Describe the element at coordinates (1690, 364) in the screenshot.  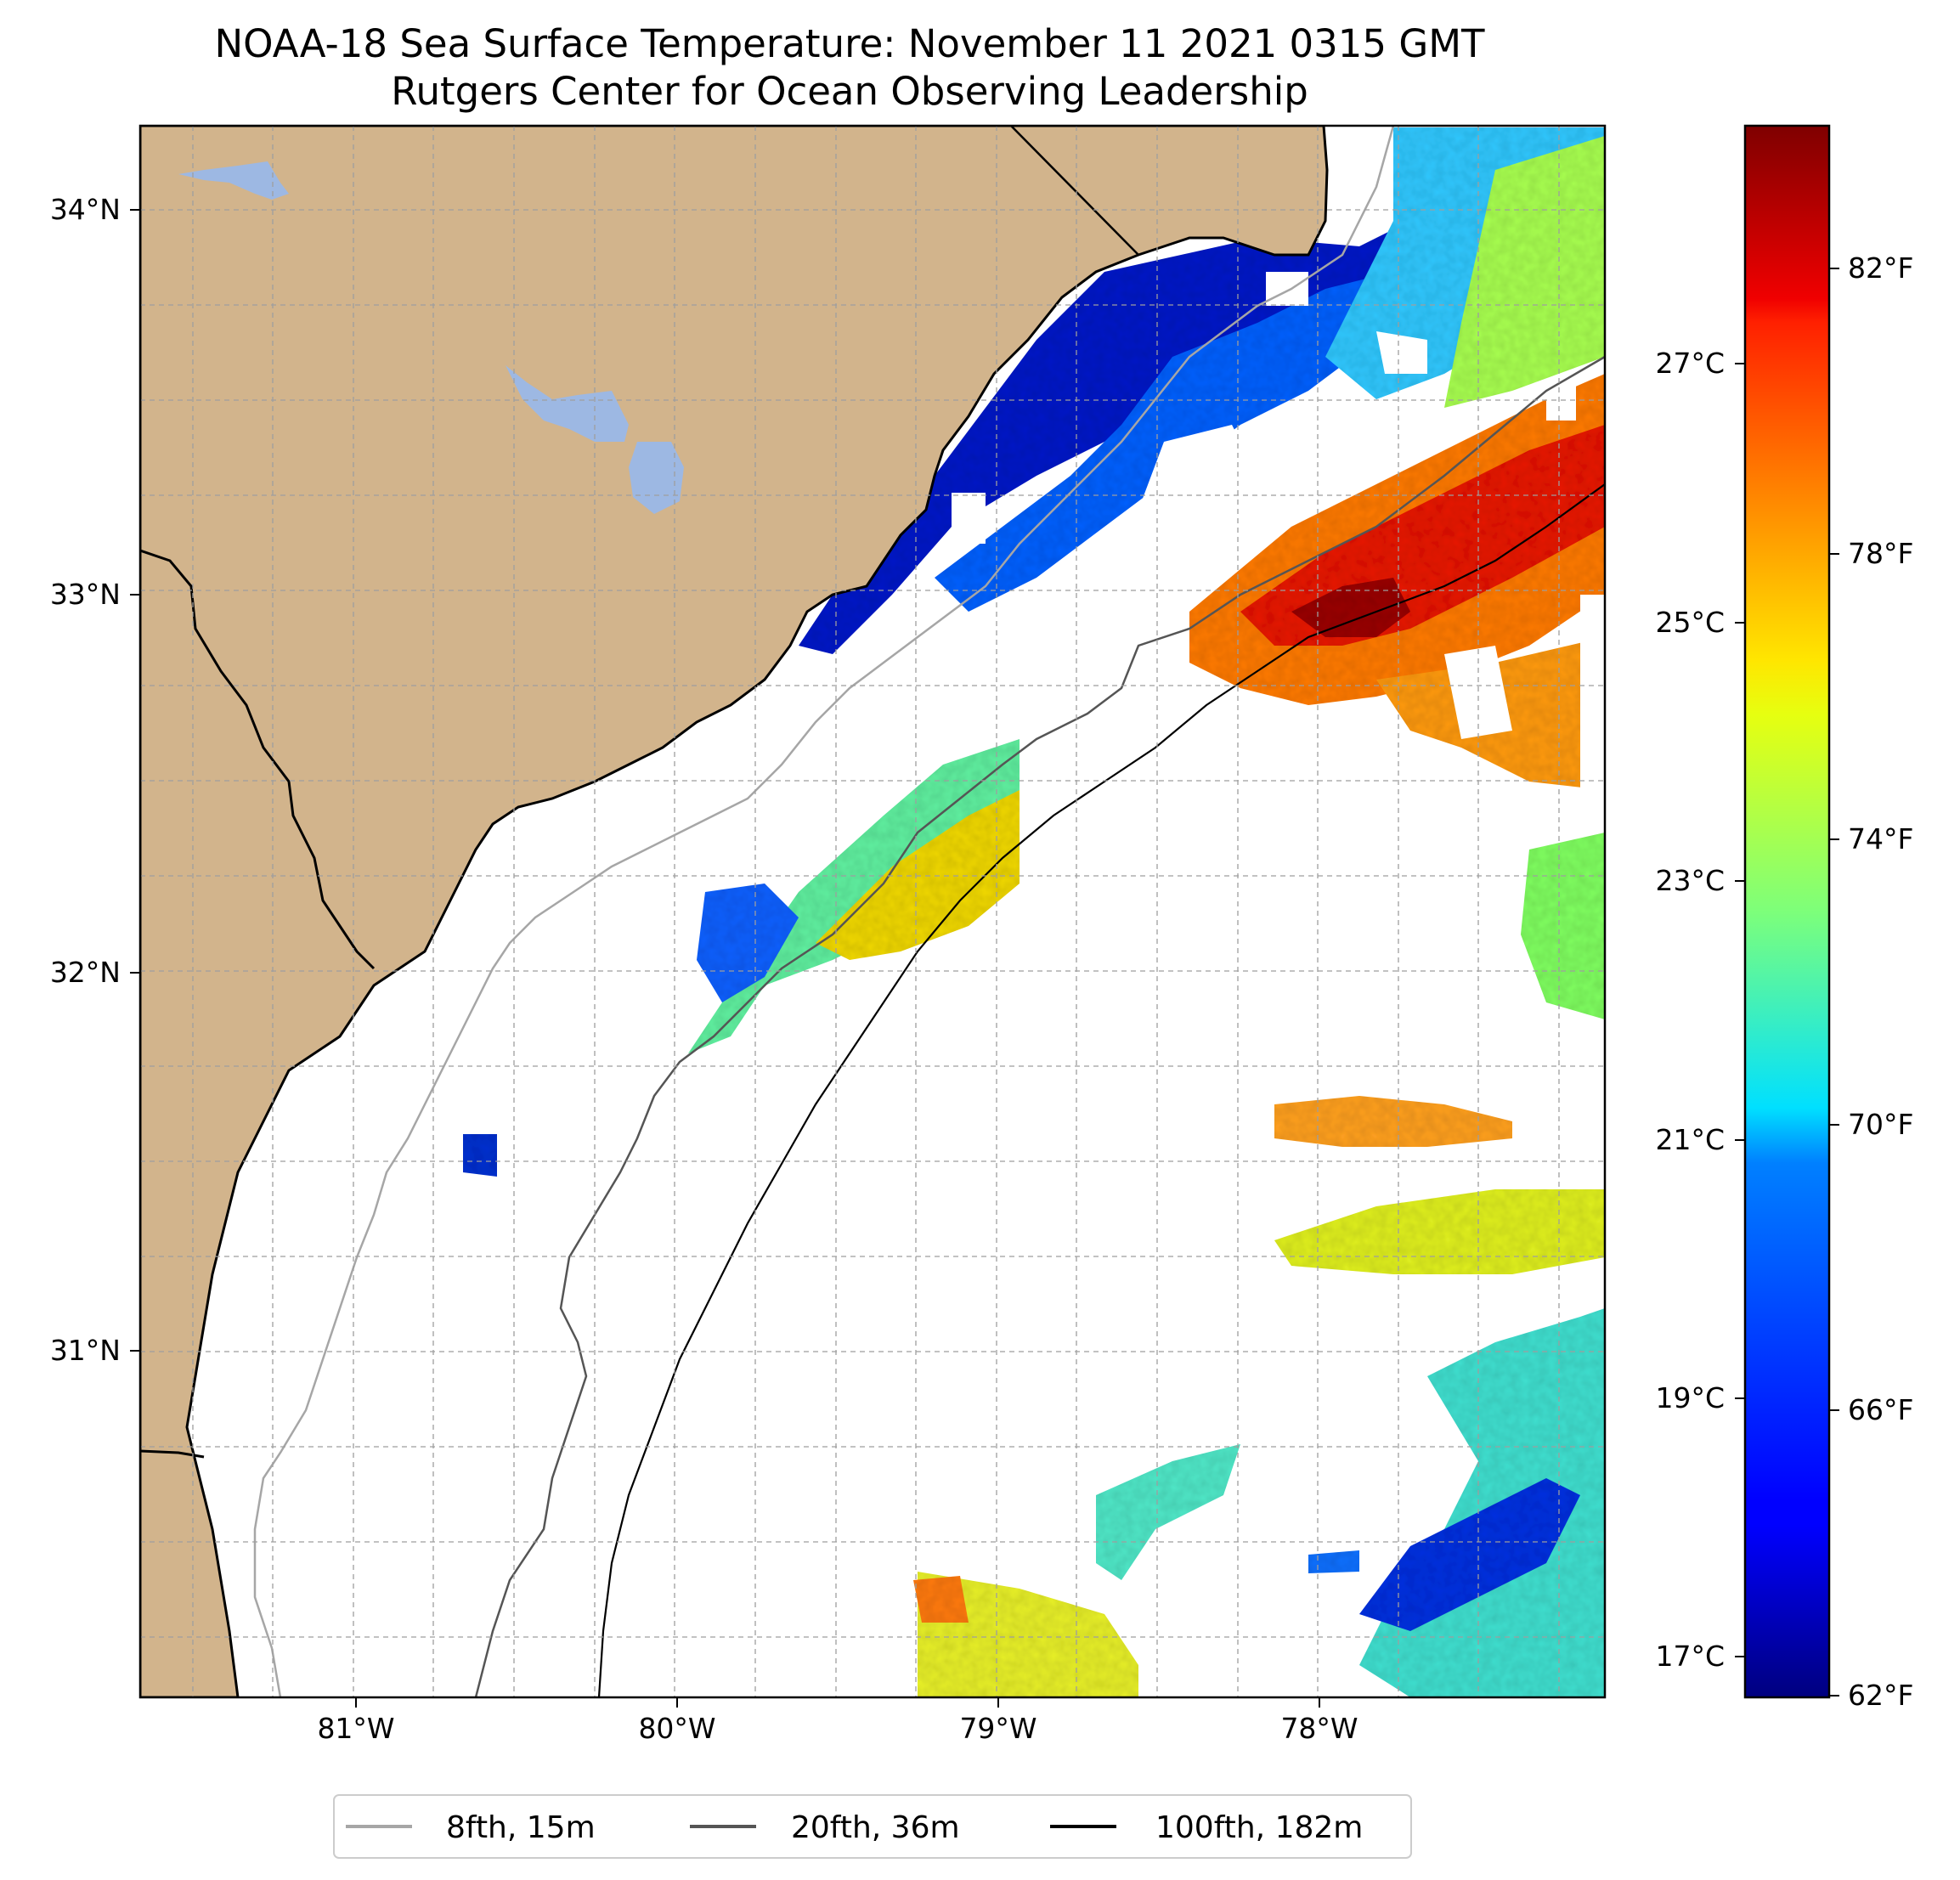
I see `colorbar-tick-c-27: 27°C` at that location.